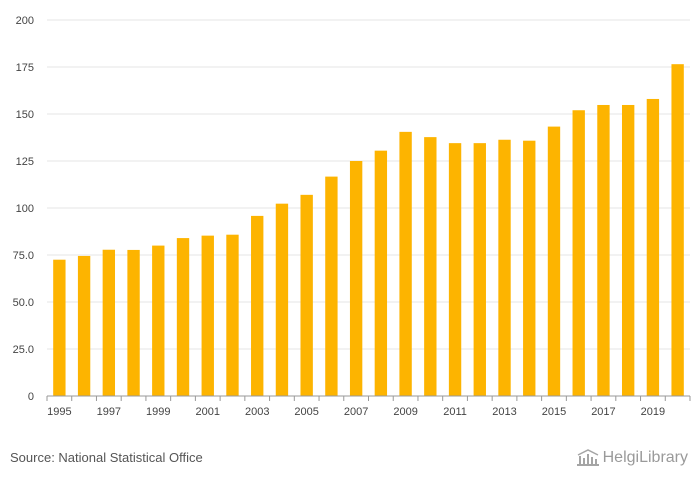 Image resolution: width=700 pixels, height=483 pixels. Describe the element at coordinates (25, 162) in the screenshot. I see `y-tick-label: 125` at that location.